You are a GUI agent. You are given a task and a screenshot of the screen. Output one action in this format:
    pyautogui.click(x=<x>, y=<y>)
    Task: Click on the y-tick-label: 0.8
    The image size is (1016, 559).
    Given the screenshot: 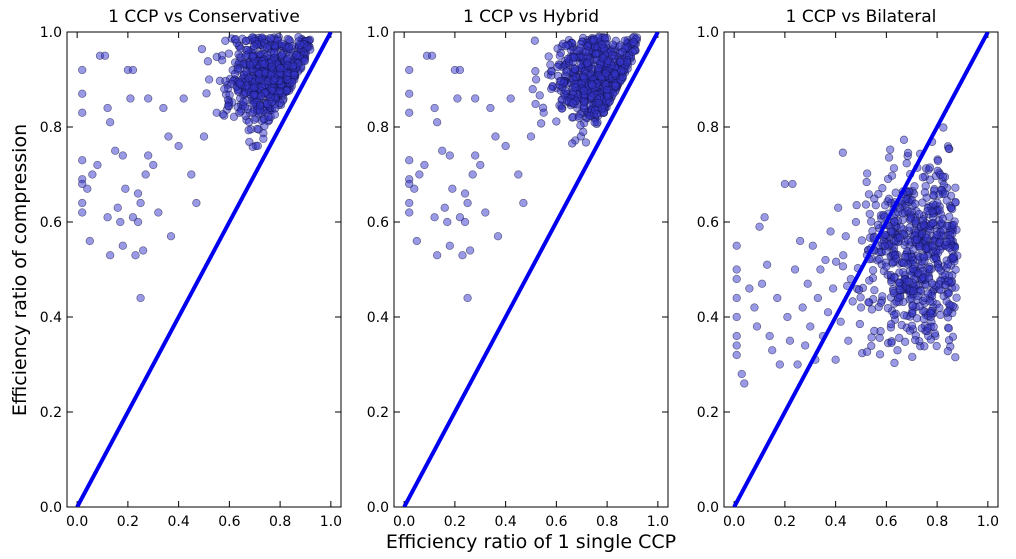 What is the action you would take?
    pyautogui.click(x=378, y=128)
    